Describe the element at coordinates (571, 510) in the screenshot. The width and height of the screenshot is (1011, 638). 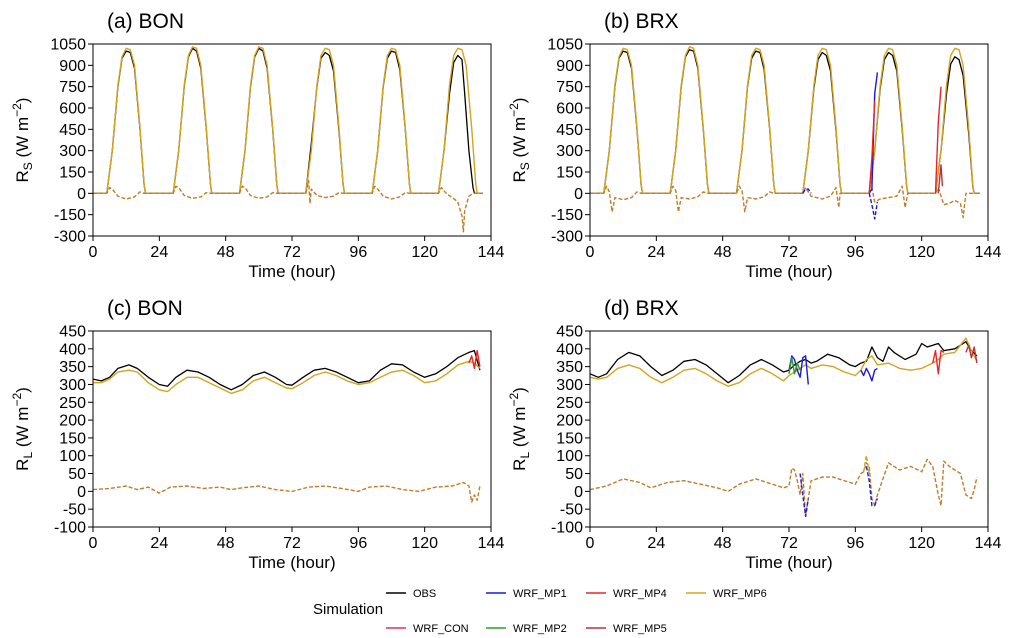
I see `y-tick-label: -50` at that location.